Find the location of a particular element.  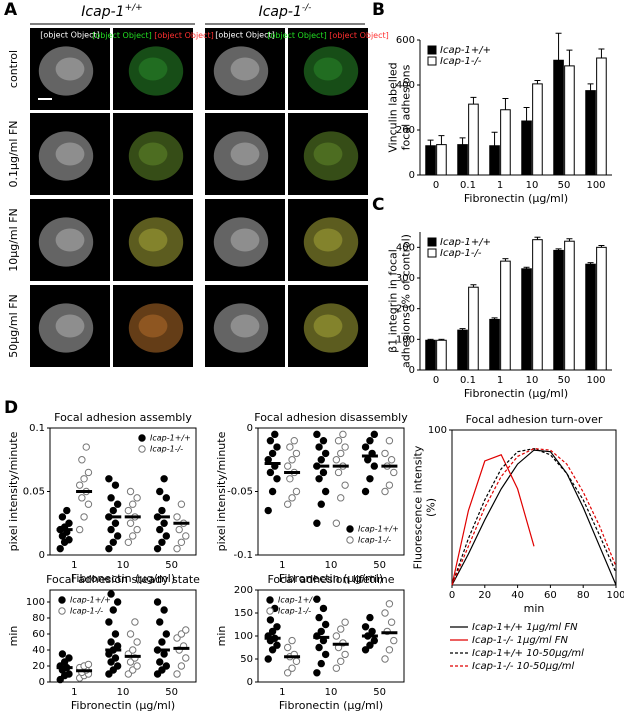

y-axis-label: pixel intensity/minute is located at coordinates (221, 491).